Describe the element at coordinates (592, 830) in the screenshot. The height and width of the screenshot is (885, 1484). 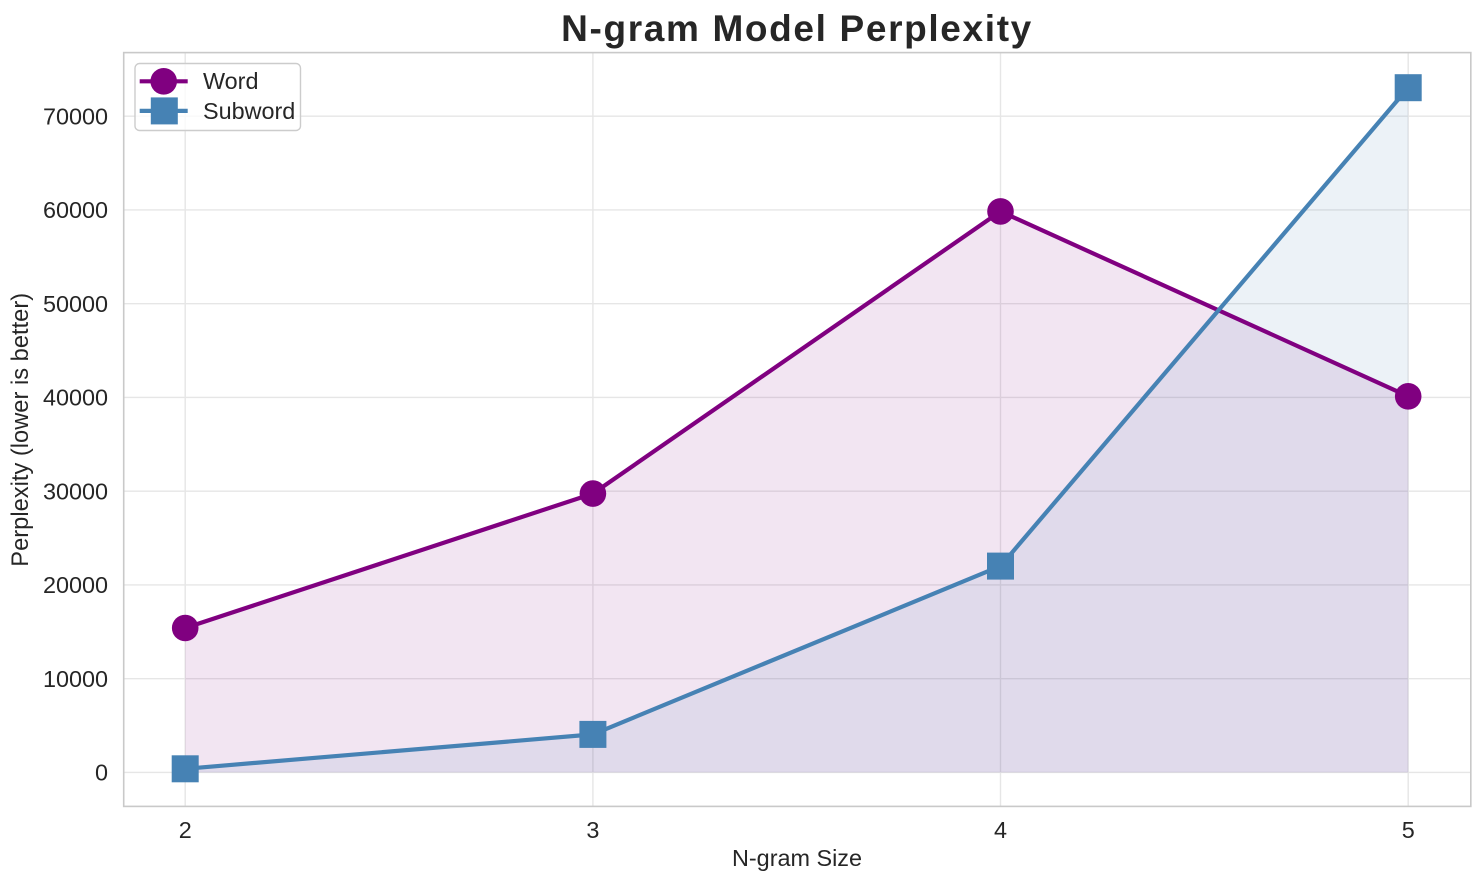
I see `svg-text: 3` at that location.